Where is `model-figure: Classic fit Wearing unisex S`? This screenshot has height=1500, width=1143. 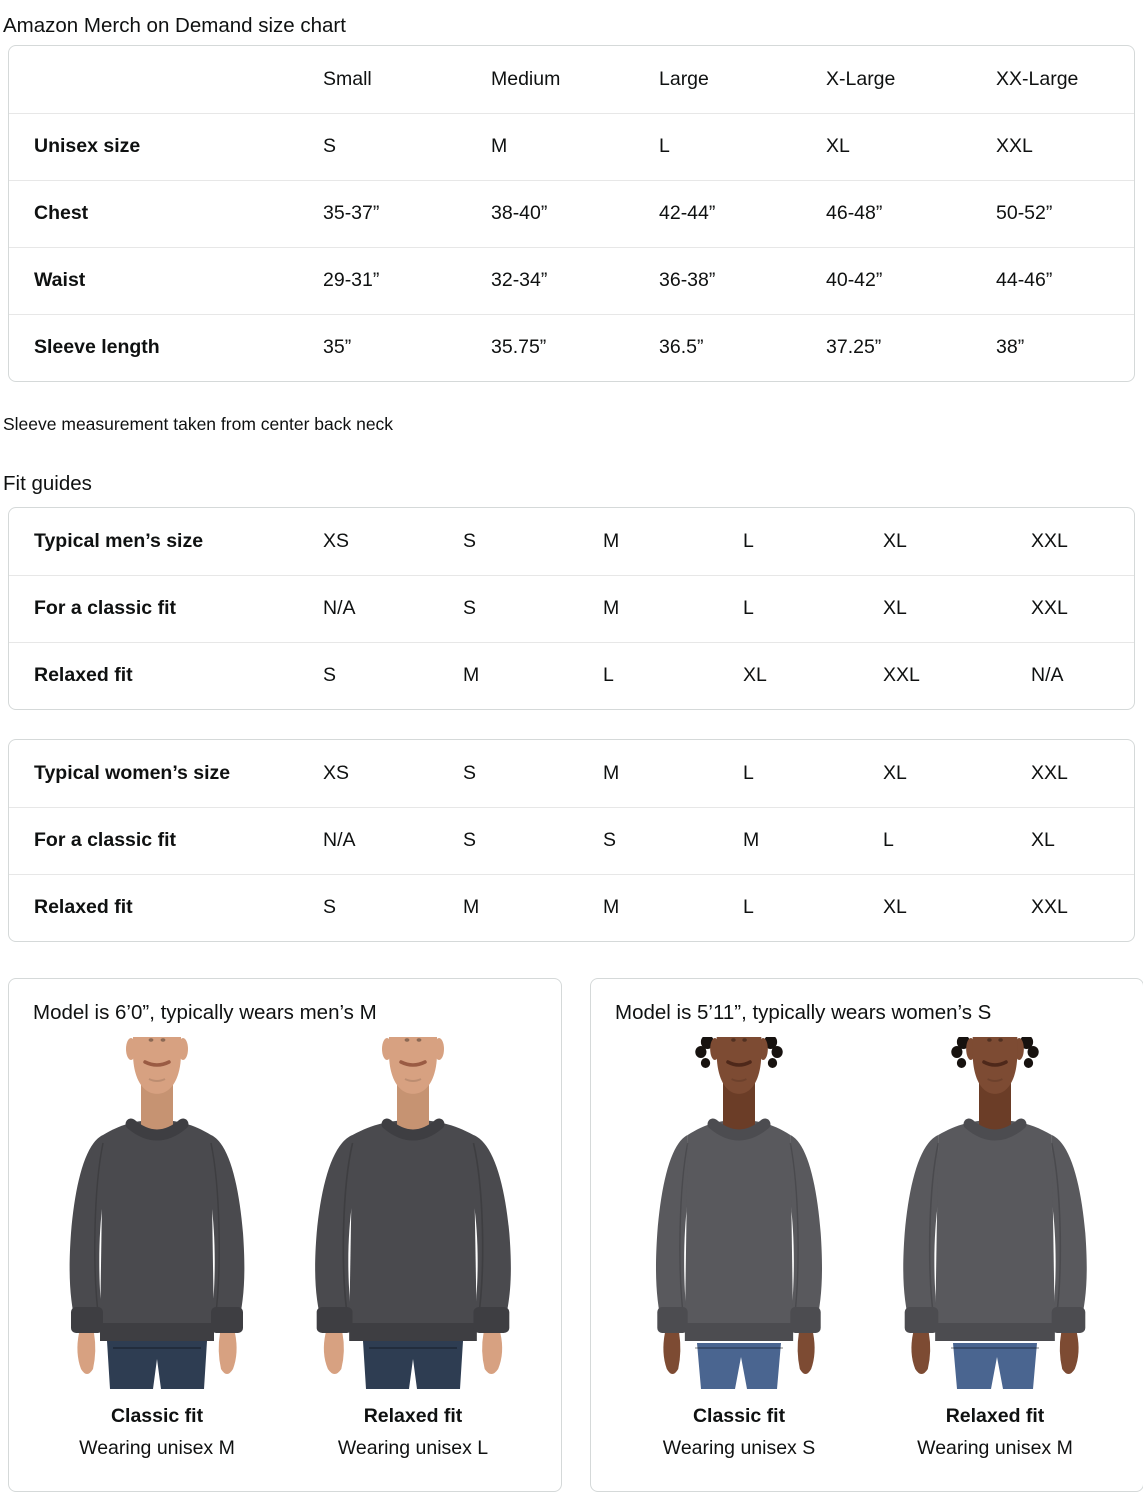
model-figure: Classic fit Wearing unisex S is located at coordinates (739, 1248).